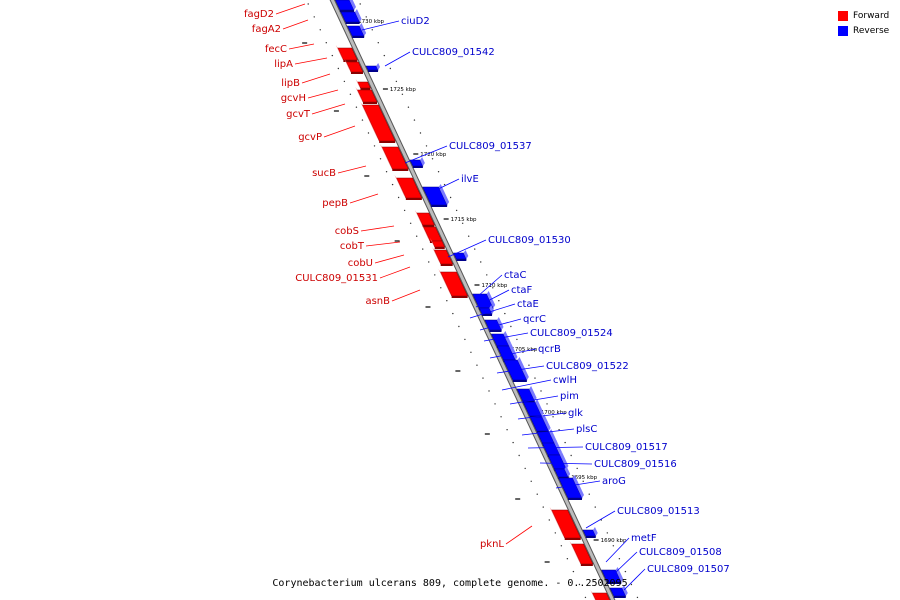 The height and width of the screenshot is (600, 900). What do you see at coordinates (515, 275) in the screenshot?
I see `reverse-gene-label: ctaC` at bounding box center [515, 275].